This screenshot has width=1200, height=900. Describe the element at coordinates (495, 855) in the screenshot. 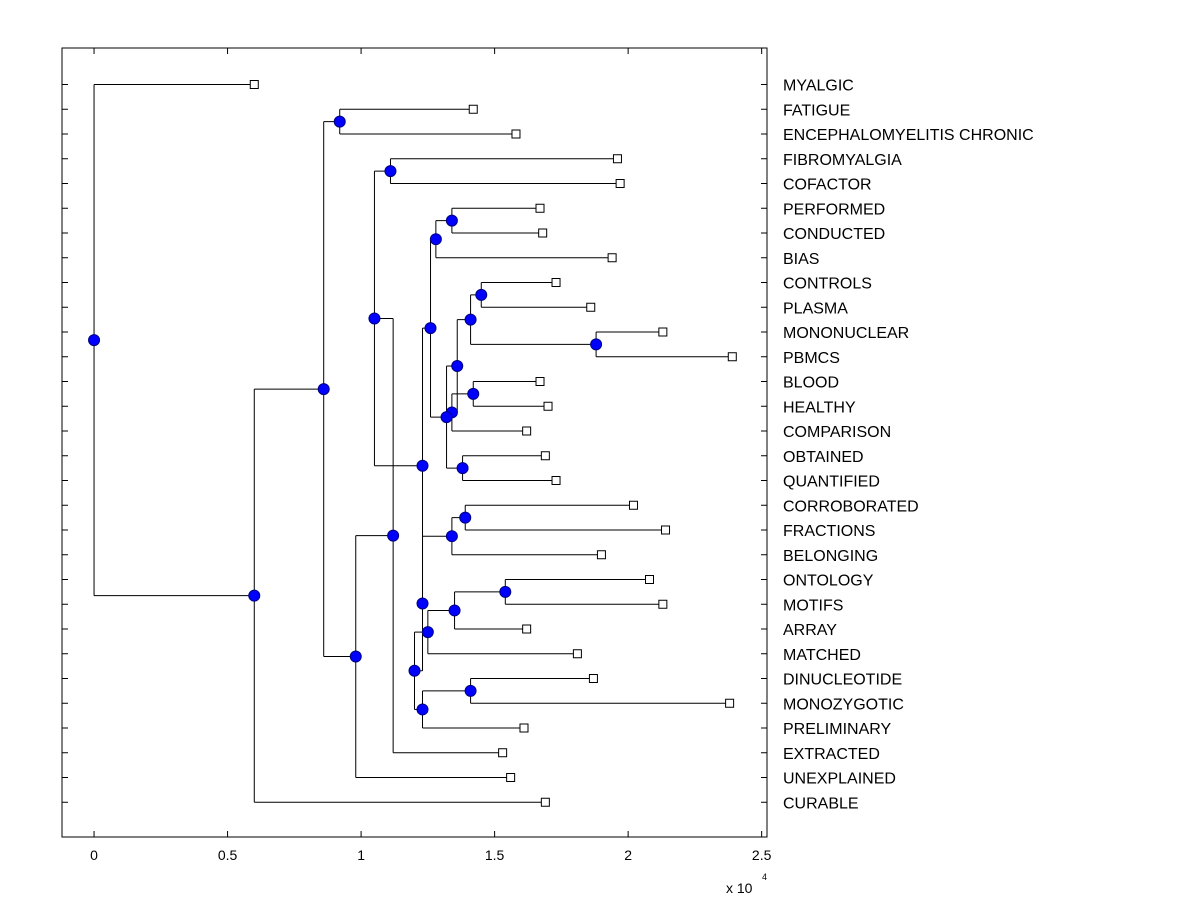

I see `x-tick-label: 1.5` at that location.